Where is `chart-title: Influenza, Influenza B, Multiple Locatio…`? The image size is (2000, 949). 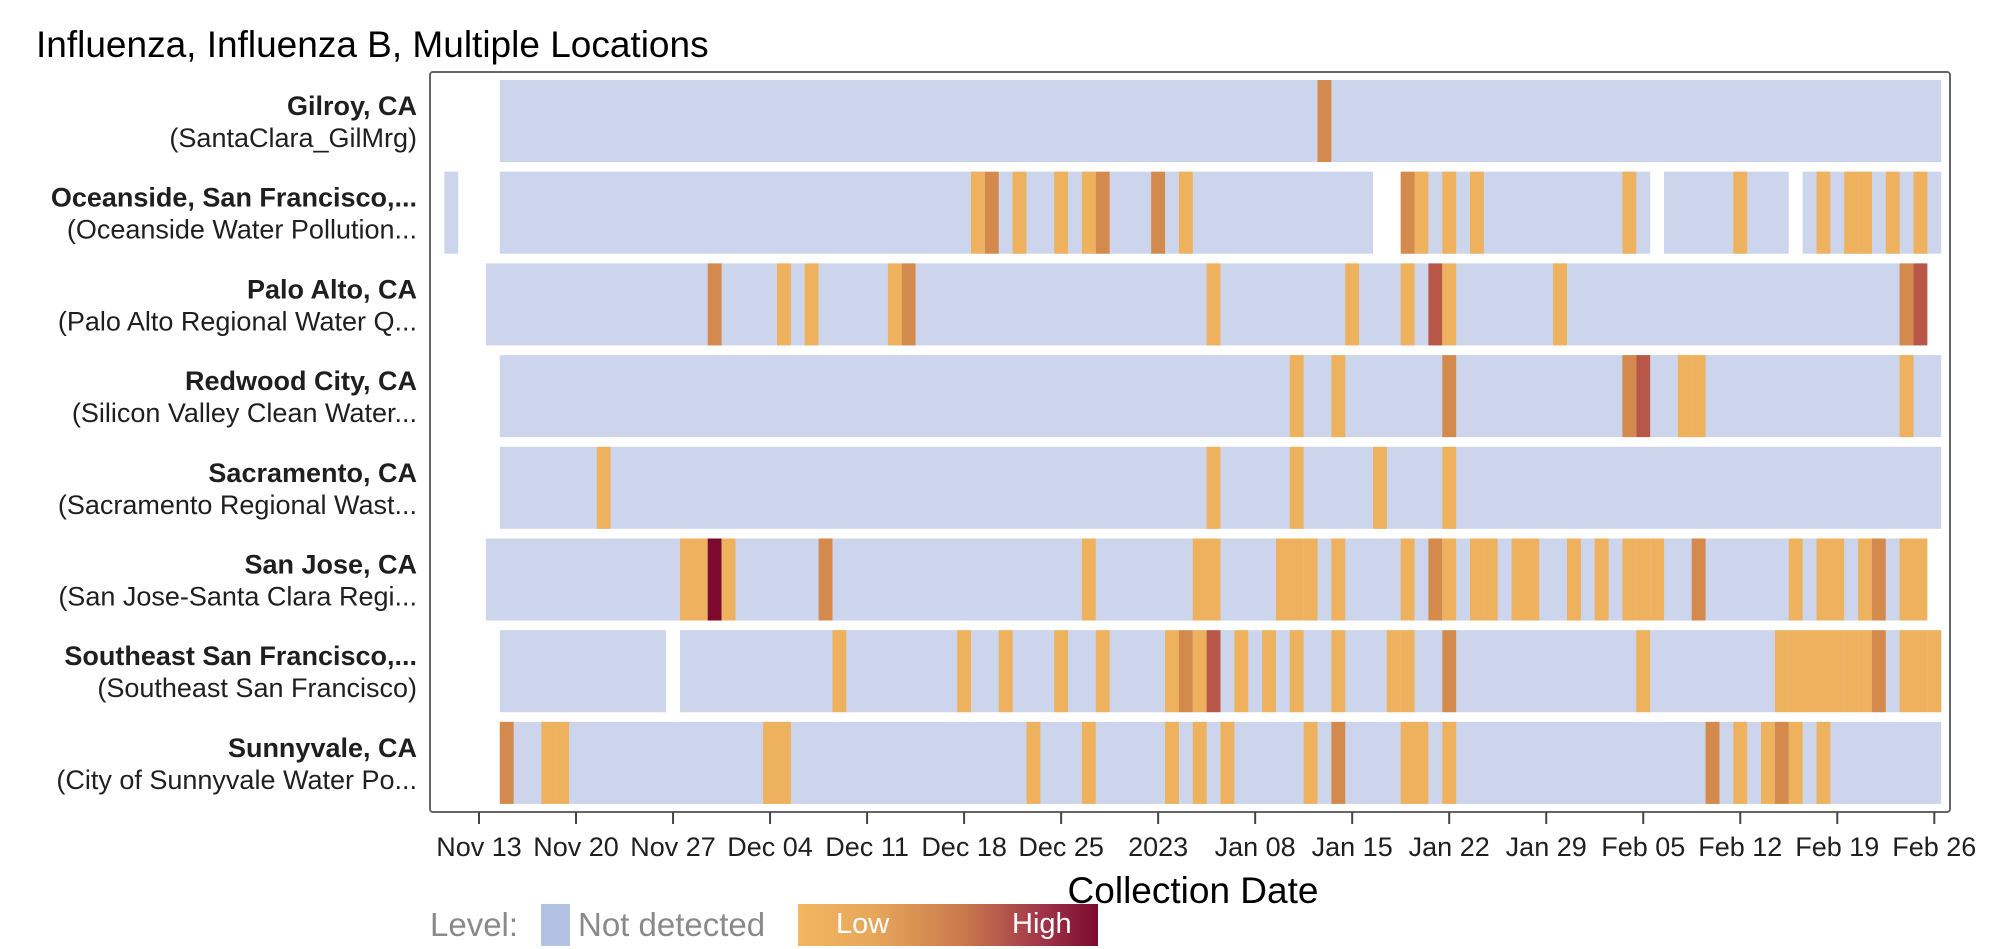 chart-title: Influenza, Influenza B, Multiple Locatio… is located at coordinates (372, 44).